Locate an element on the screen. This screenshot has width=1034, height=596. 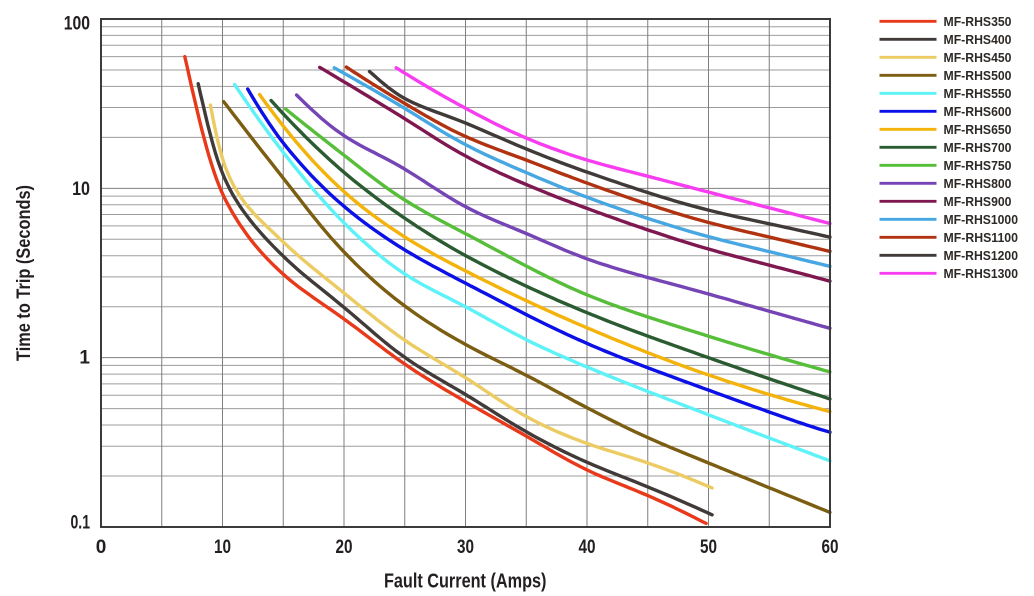
svg-text: Time to Trip (Seconds) is located at coordinates (24, 273).